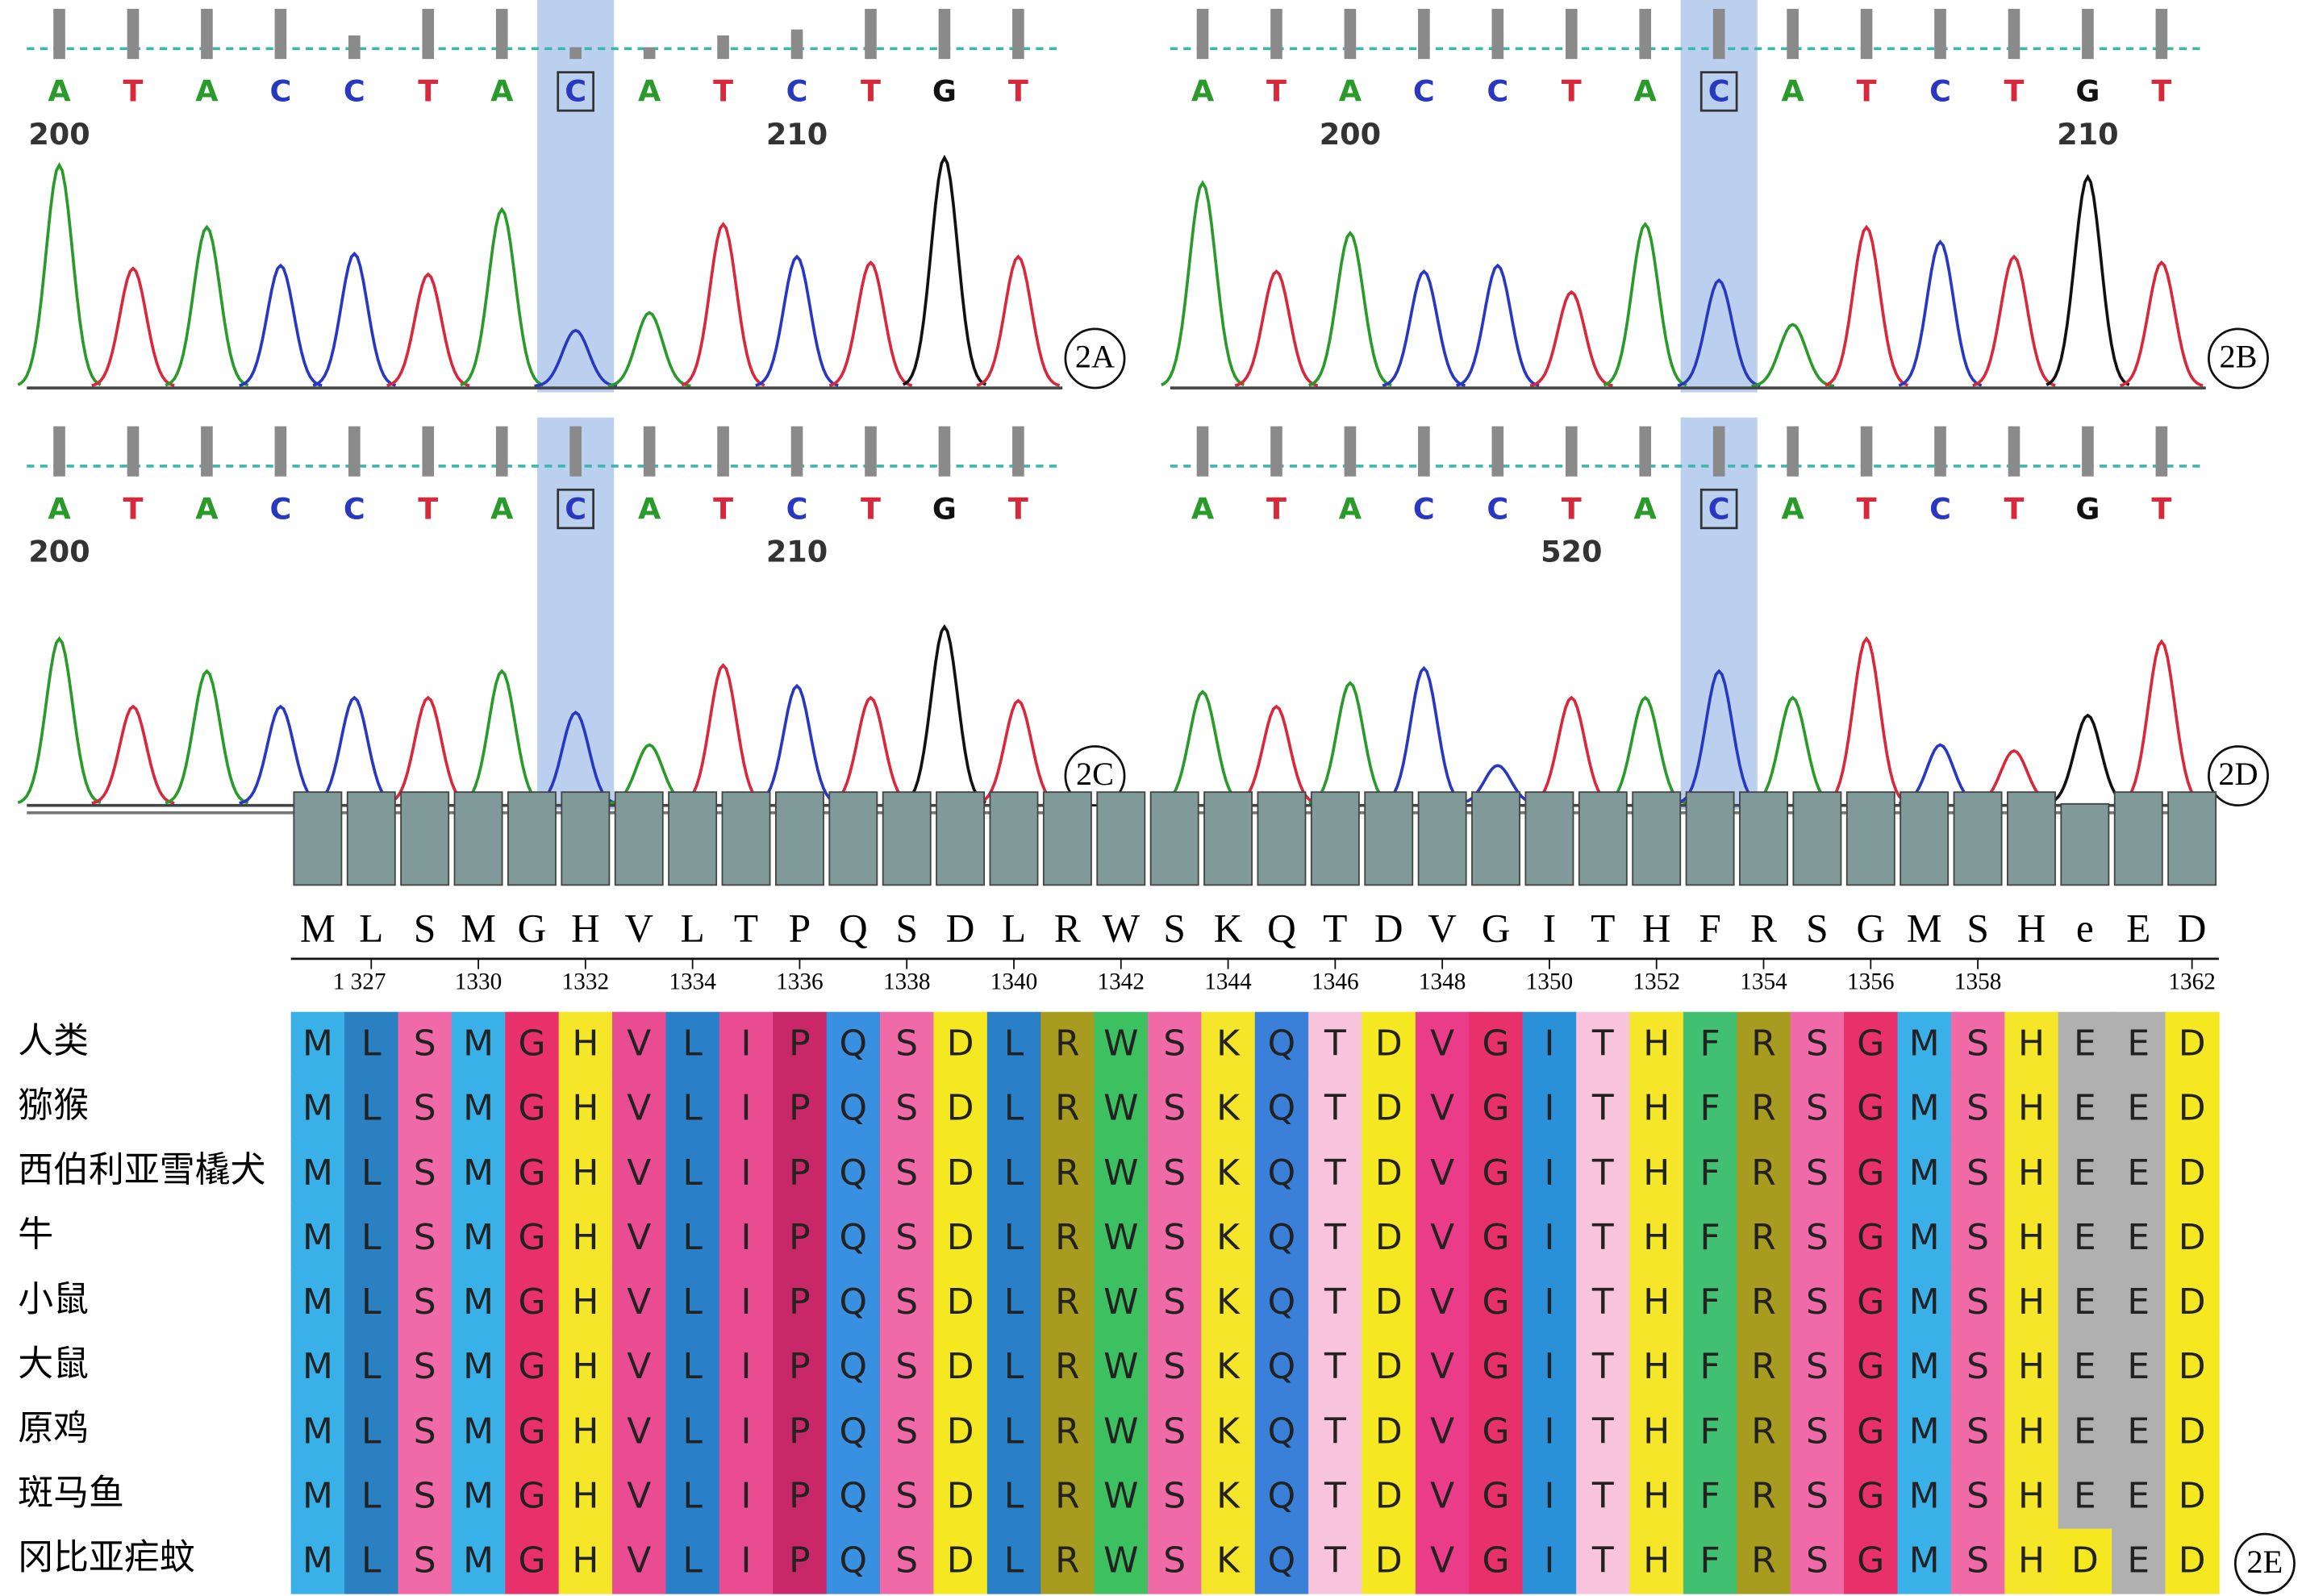 Image resolution: width=2302 pixels, height=1596 pixels. Describe the element at coordinates (1925, 1432) in the screenshot. I see `residue: M` at that location.